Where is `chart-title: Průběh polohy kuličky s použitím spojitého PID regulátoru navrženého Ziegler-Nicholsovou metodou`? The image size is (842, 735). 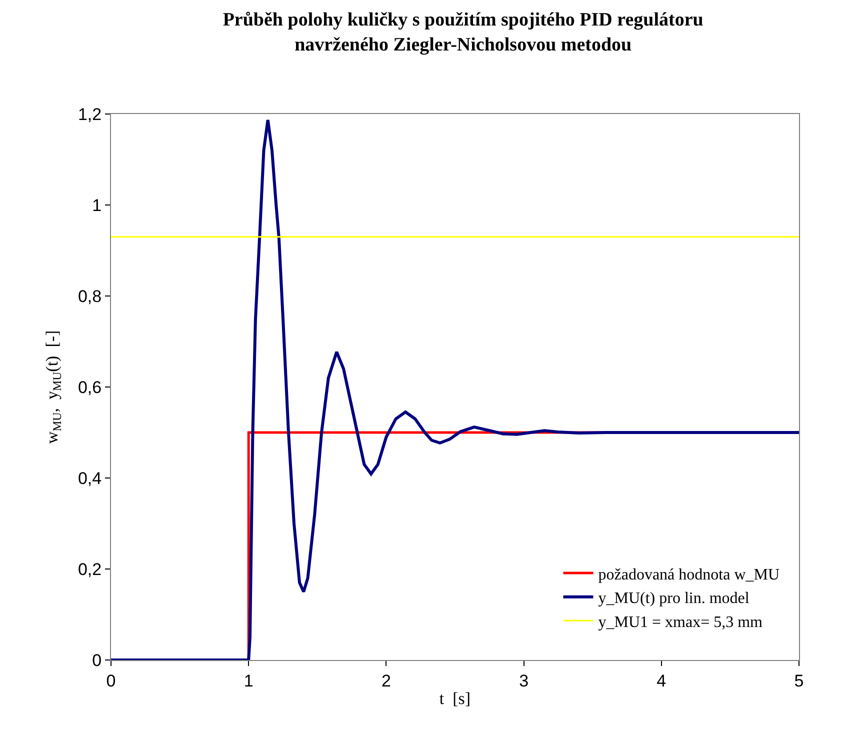 chart-title: Průběh polohy kuličky s použitím spojitého PID regulátoru navrženého Ziegler-Nicholsovou metodou is located at coordinates (463, 33).